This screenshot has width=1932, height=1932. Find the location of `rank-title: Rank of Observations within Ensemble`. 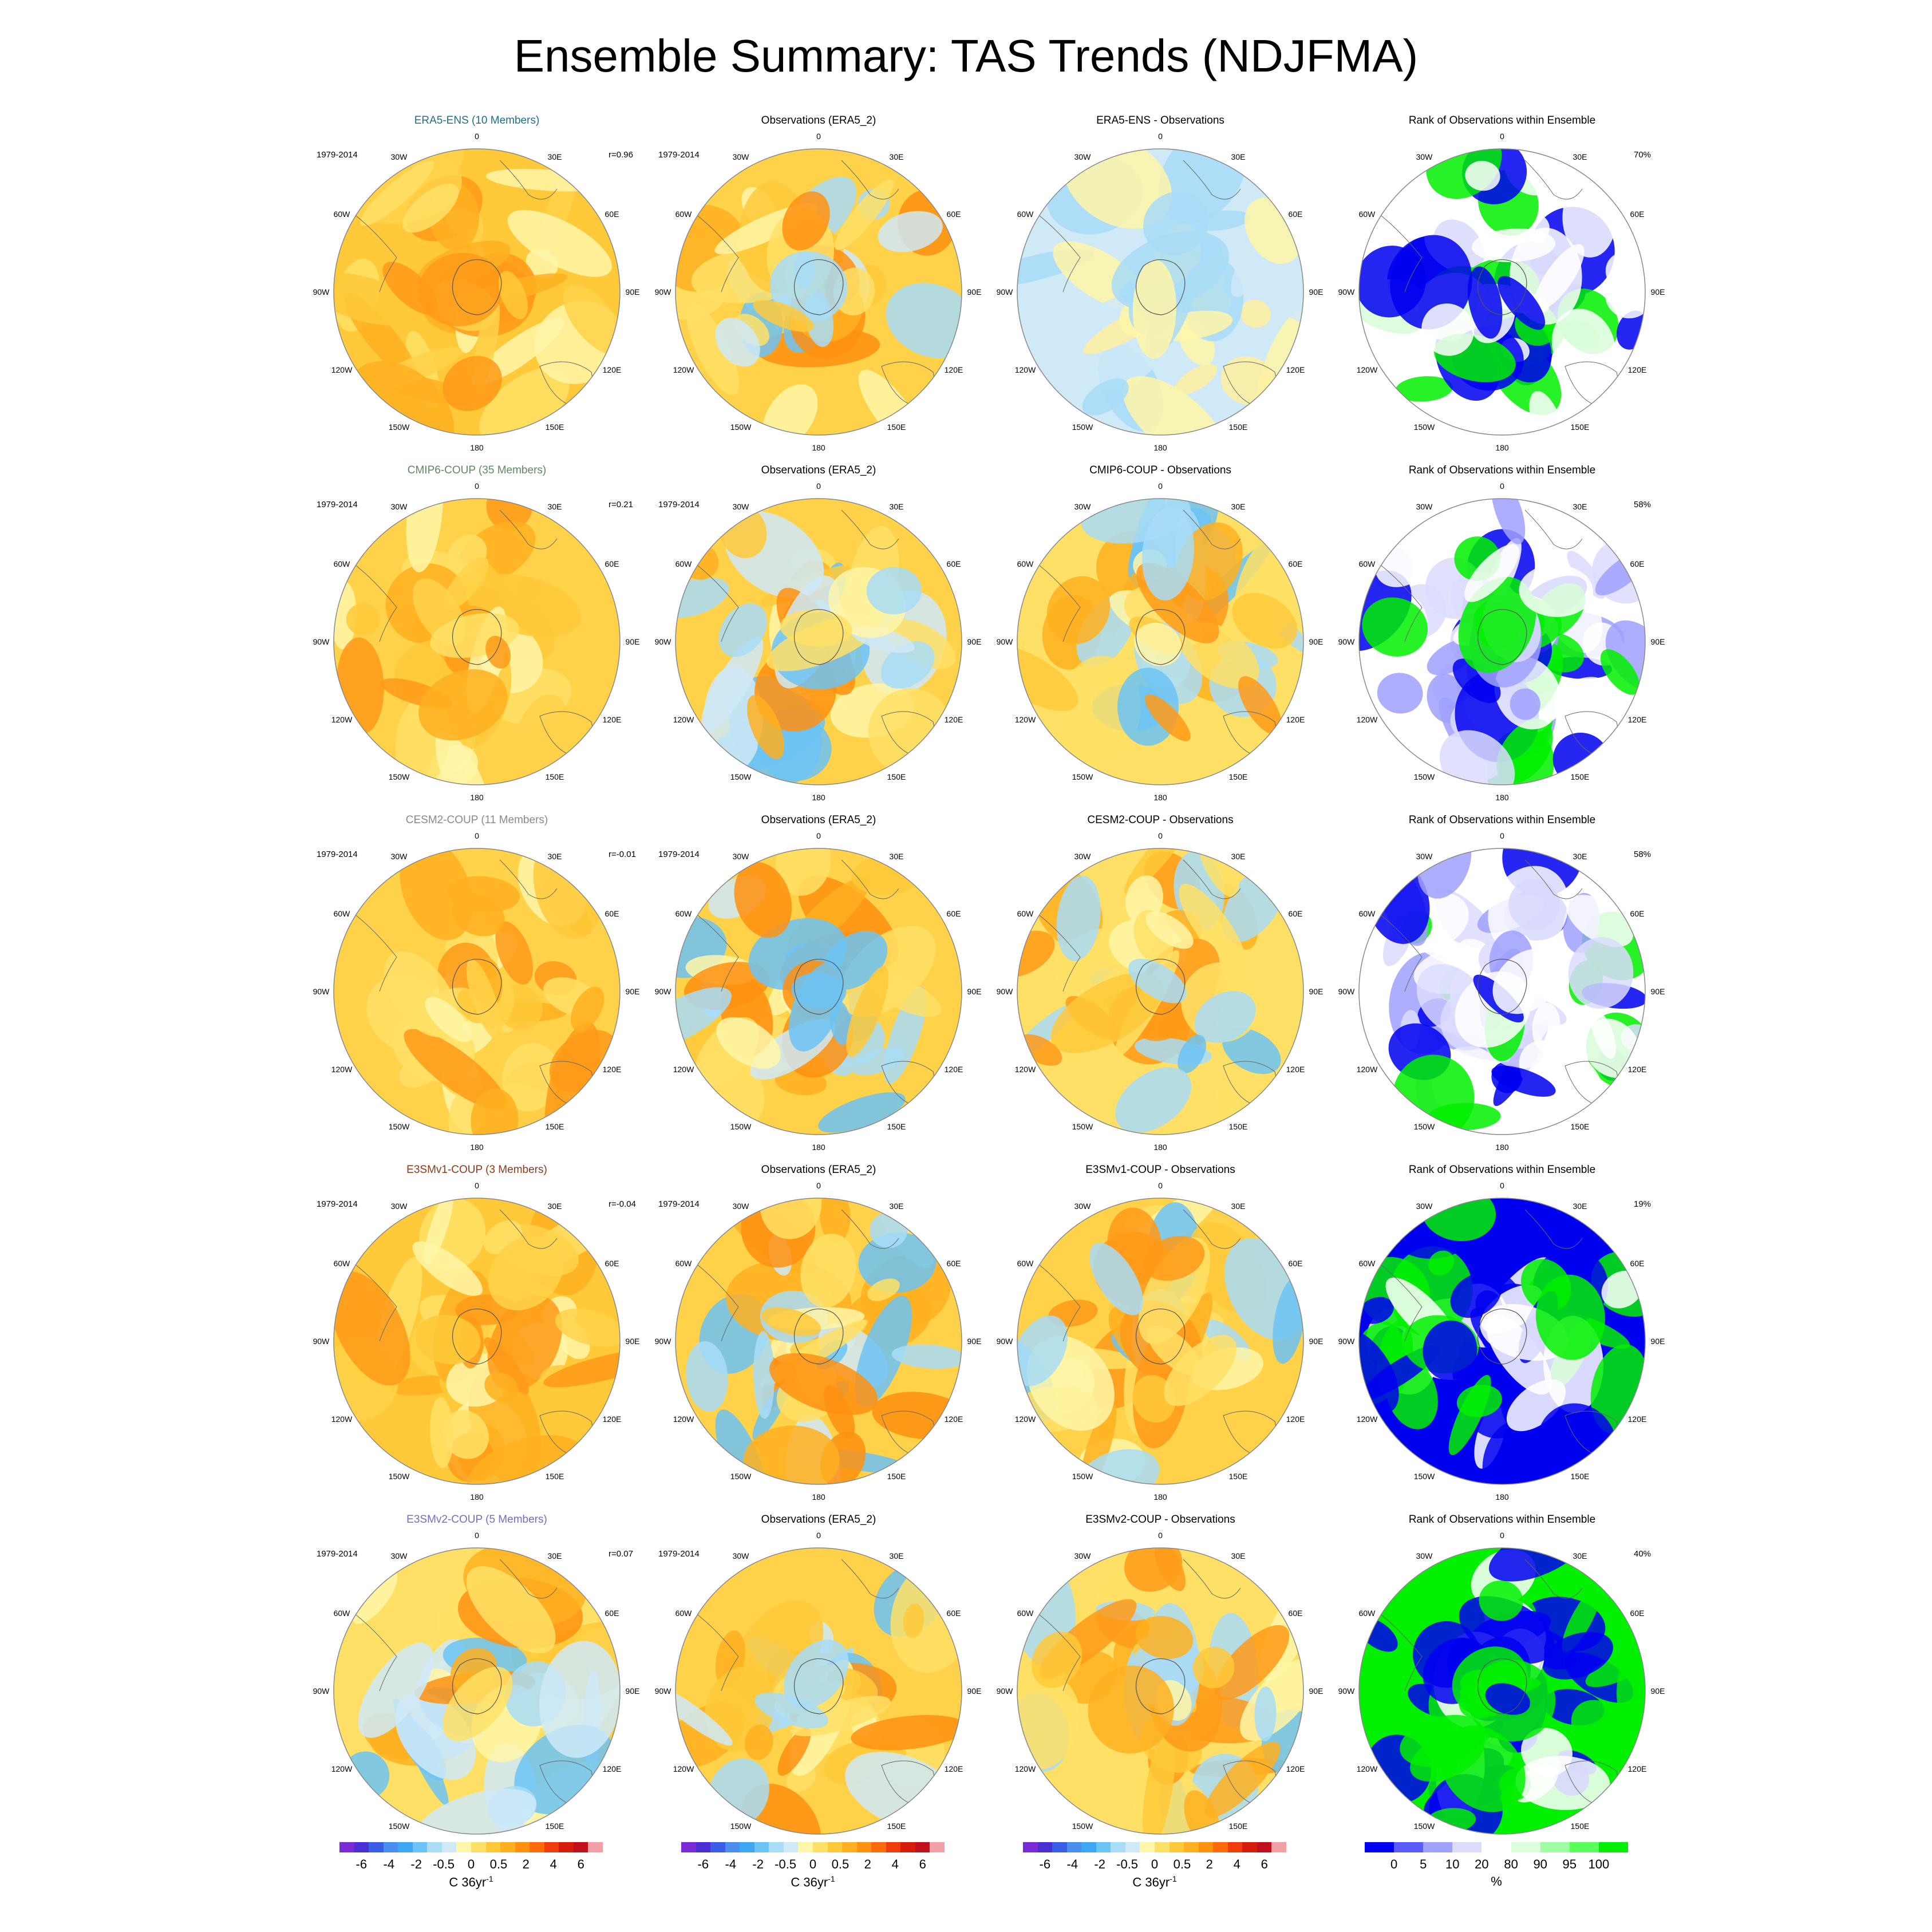

rank-title: Rank of Observations within Ensemble is located at coordinates (1502, 1170).